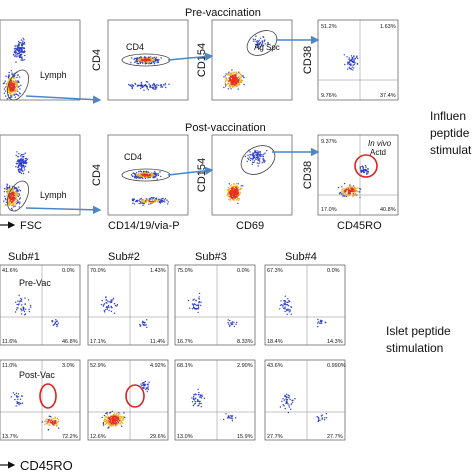 This screenshot has width=474, height=474. What do you see at coordinates (10, 437) in the screenshot?
I see `islet-post-sub1-quad-ll: 13.7%` at bounding box center [10, 437].